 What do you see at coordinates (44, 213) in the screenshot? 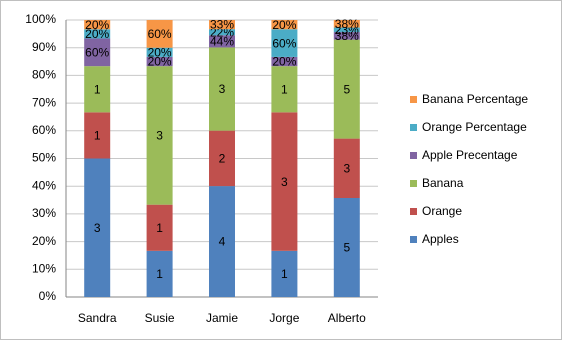
I see `y-tick-label: 30%` at bounding box center [44, 213].